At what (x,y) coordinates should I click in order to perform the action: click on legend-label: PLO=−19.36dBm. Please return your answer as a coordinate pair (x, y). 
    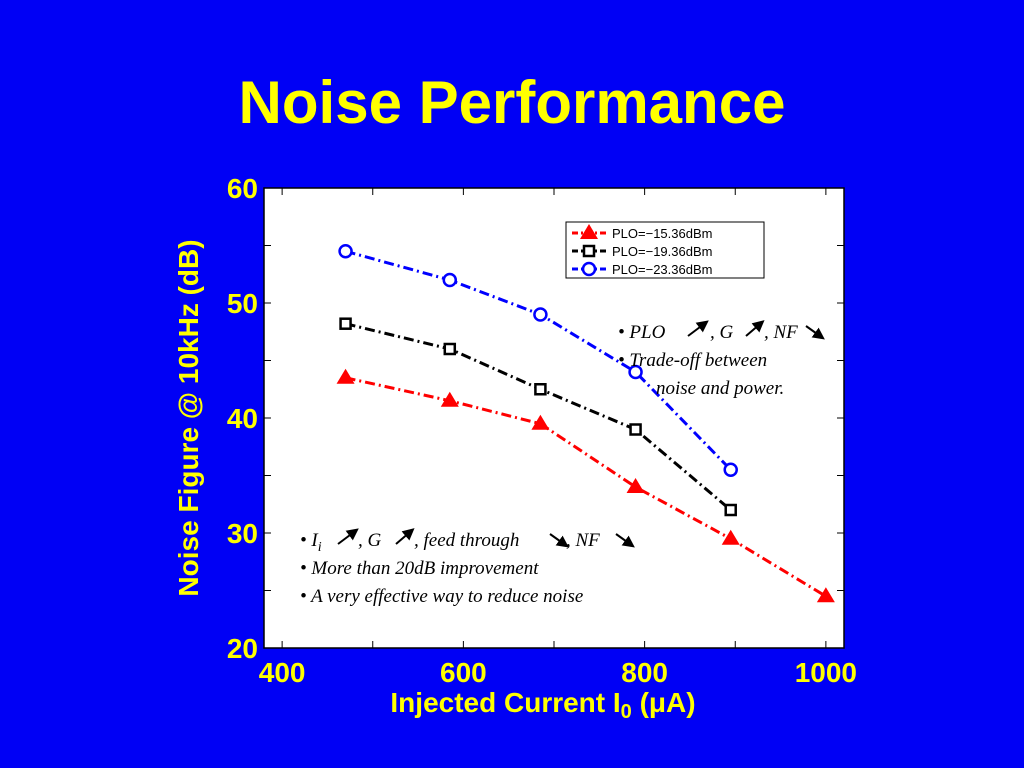
    Looking at the image, I should click on (662, 251).